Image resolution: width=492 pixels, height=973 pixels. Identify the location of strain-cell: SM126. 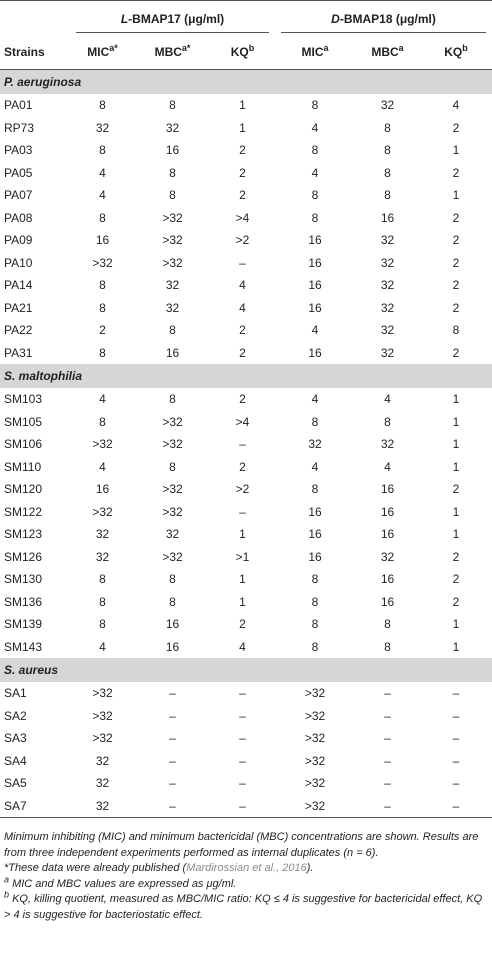
(23, 556).